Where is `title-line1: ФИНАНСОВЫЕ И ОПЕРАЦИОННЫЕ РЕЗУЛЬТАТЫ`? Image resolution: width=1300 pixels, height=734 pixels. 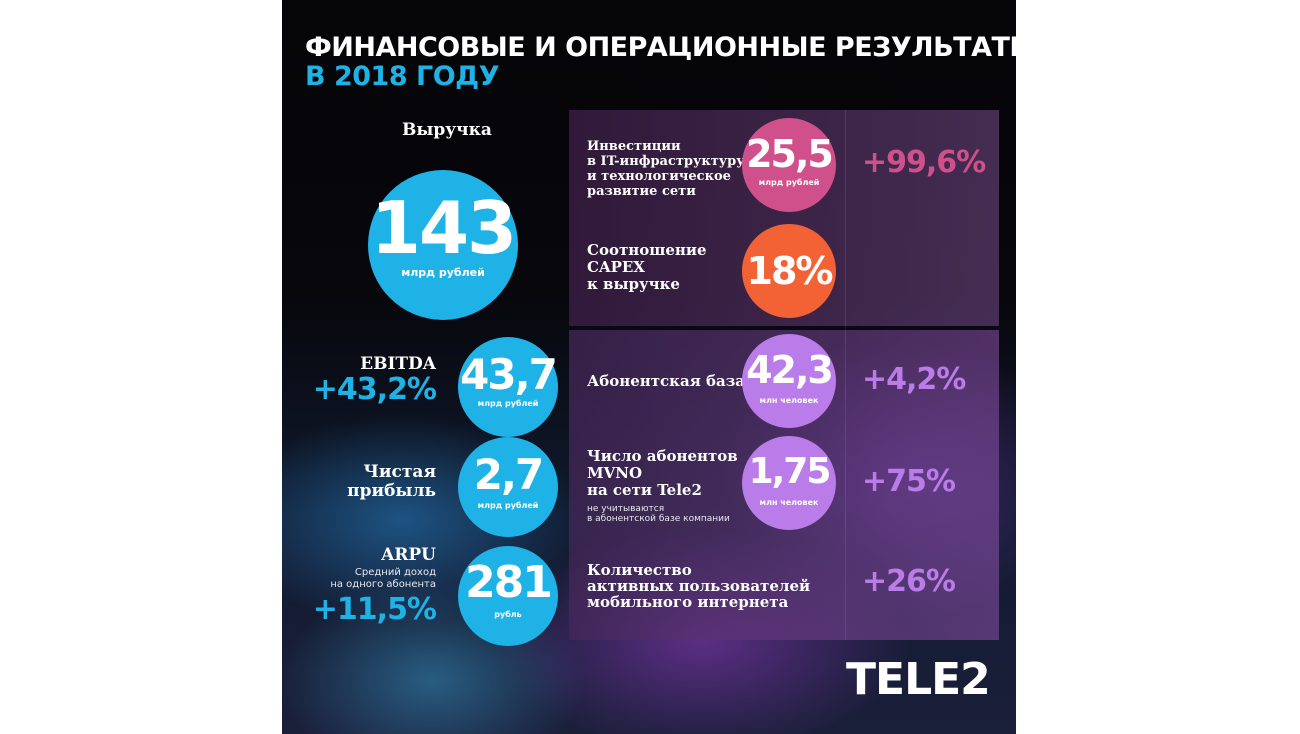
title-line1: ФИНАНСОВЫЕ И ОПЕРАЦИОННЫЕ РЕЗУЛЬТАТЫ is located at coordinates (660, 47).